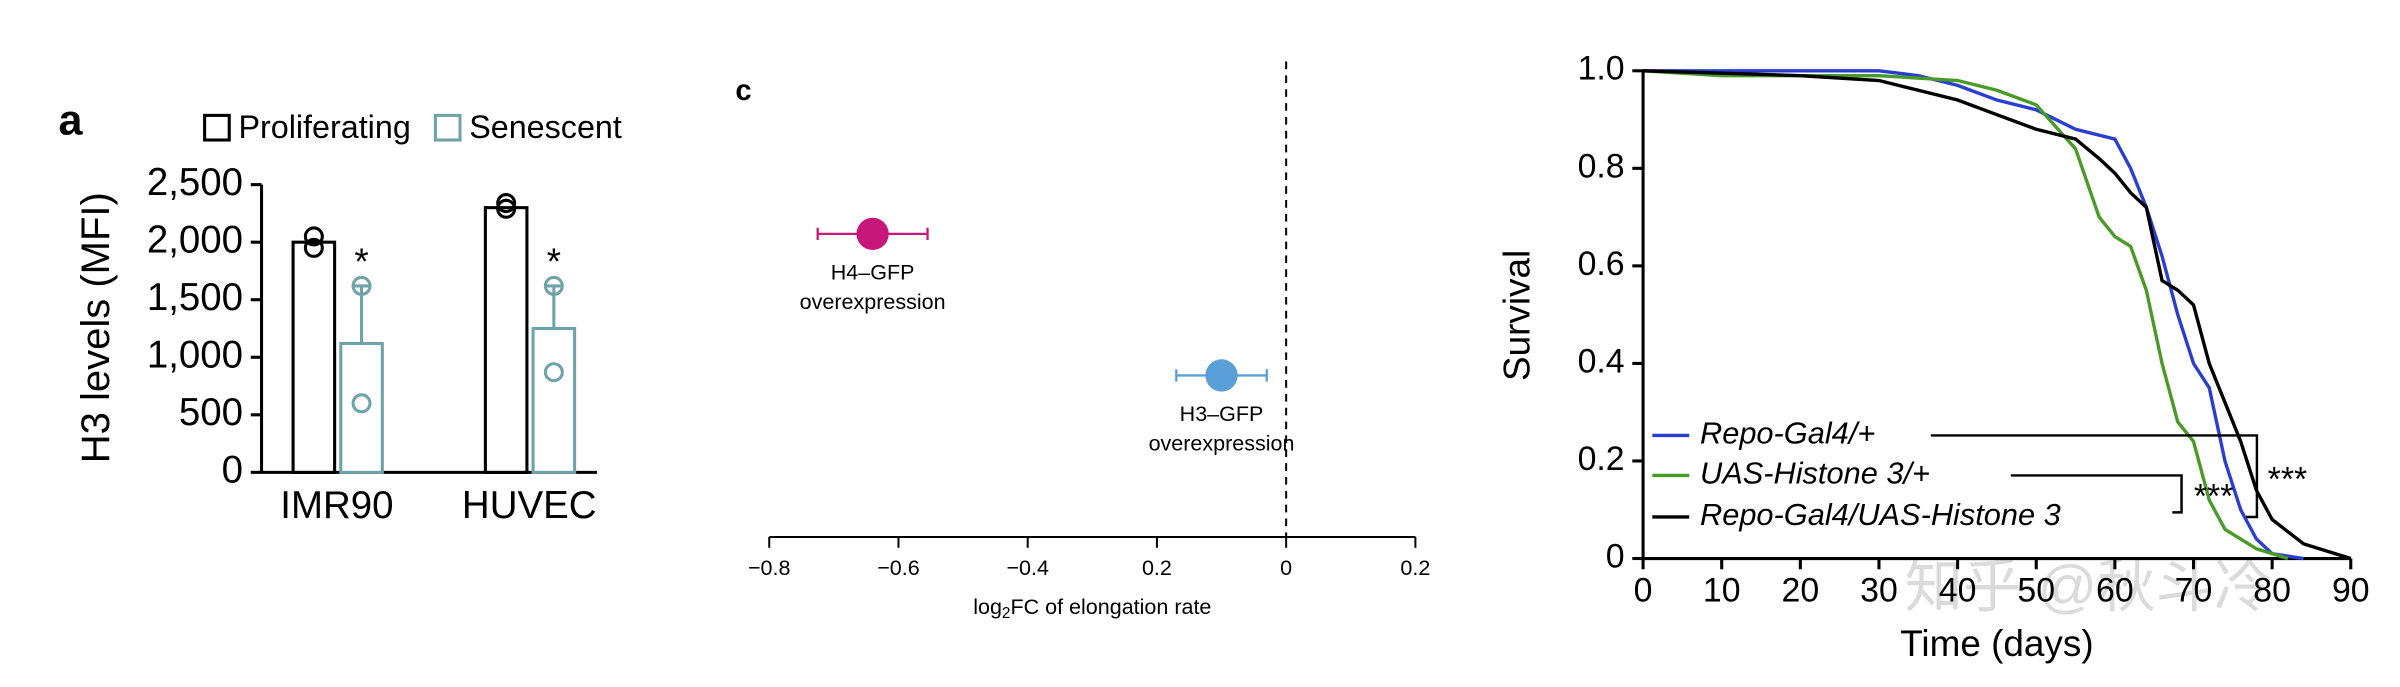 The image size is (2400, 687). What do you see at coordinates (1222, 414) in the screenshot?
I see `point-label: H3–GFP` at bounding box center [1222, 414].